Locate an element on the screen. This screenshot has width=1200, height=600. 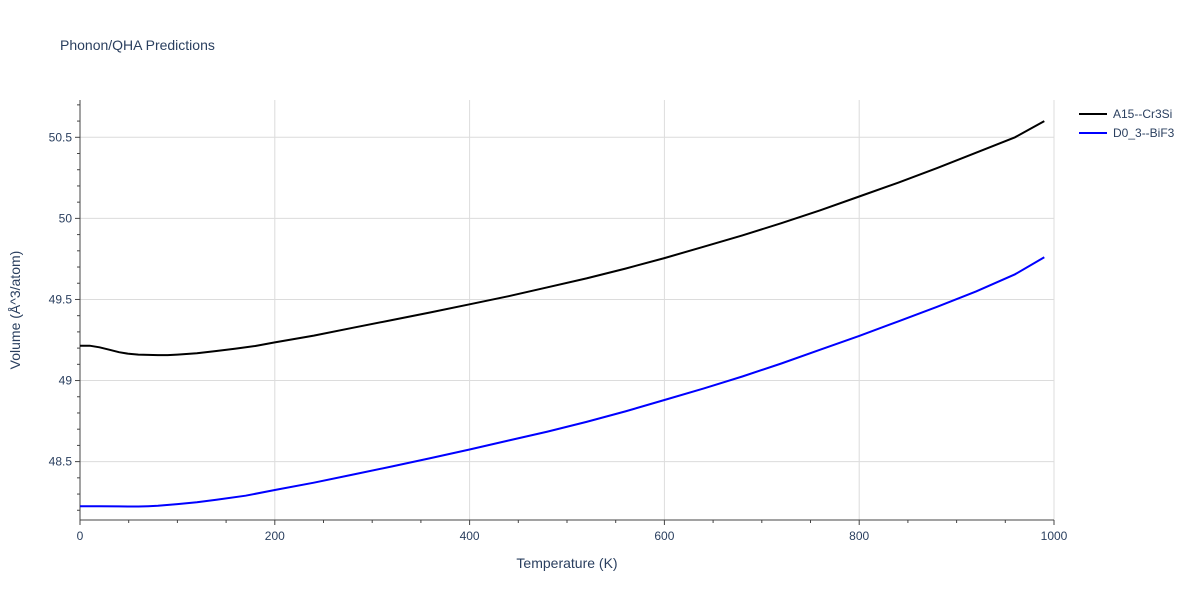
y-tick-label: 49.5 is located at coordinates (61, 299).